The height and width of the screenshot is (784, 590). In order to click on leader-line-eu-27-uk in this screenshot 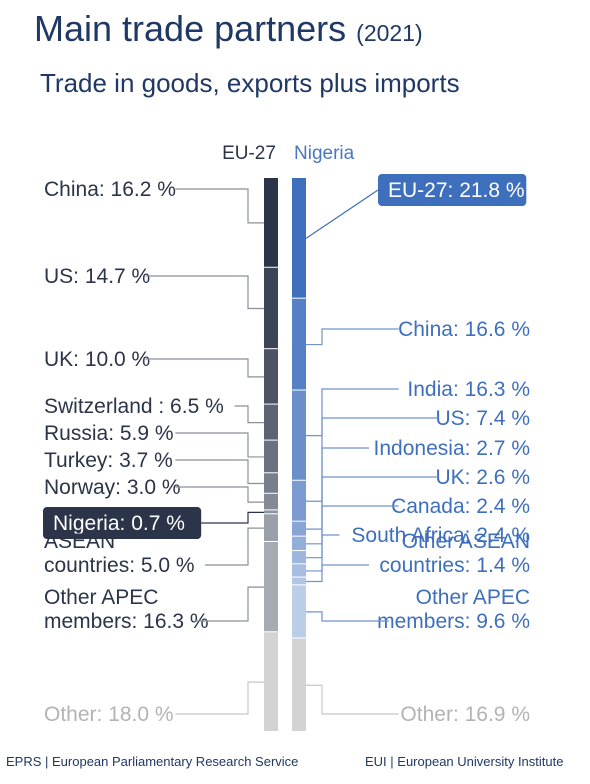, I will do `click(204, 368)`.